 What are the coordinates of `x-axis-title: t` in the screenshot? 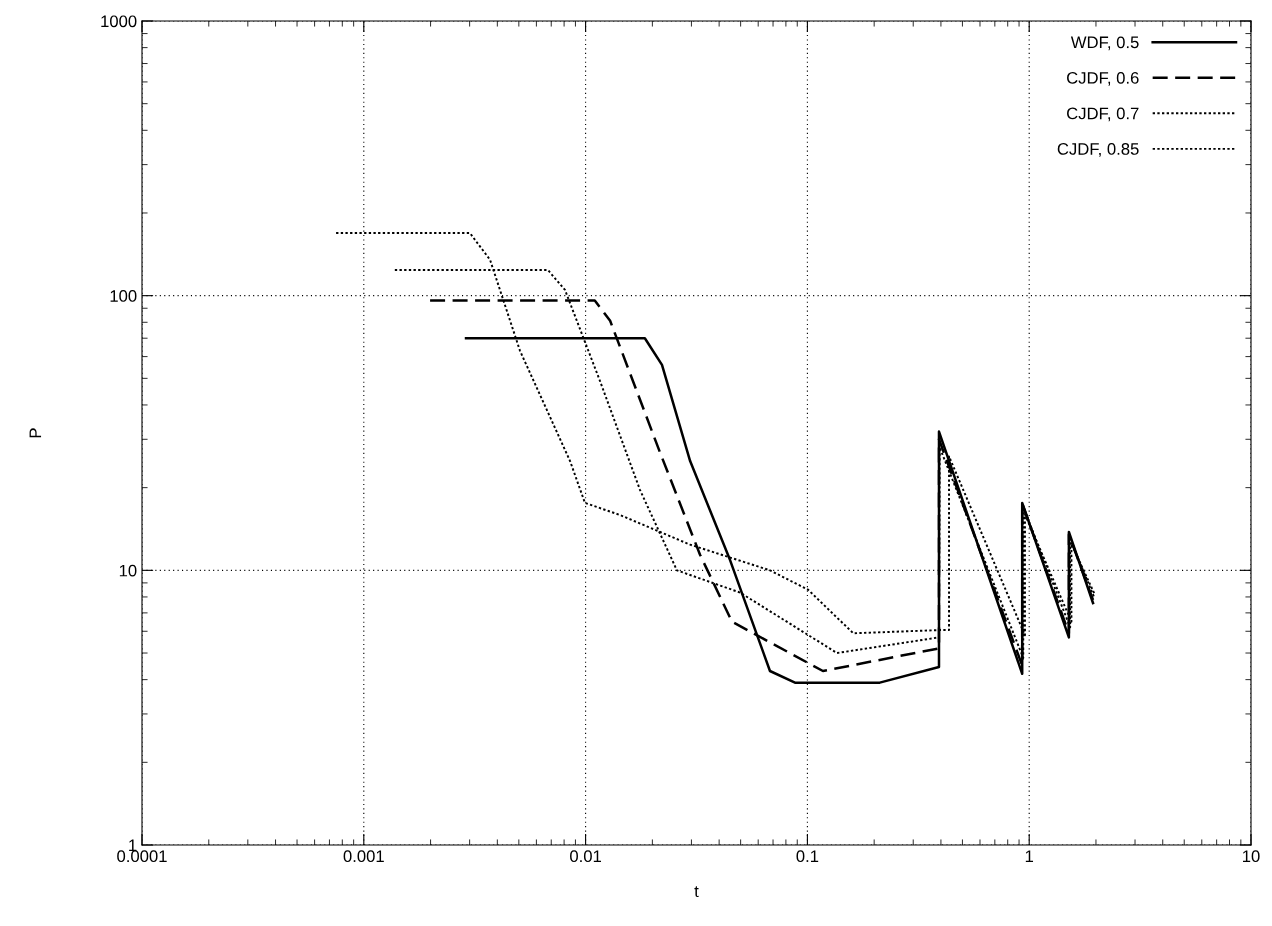 It's located at (696, 892).